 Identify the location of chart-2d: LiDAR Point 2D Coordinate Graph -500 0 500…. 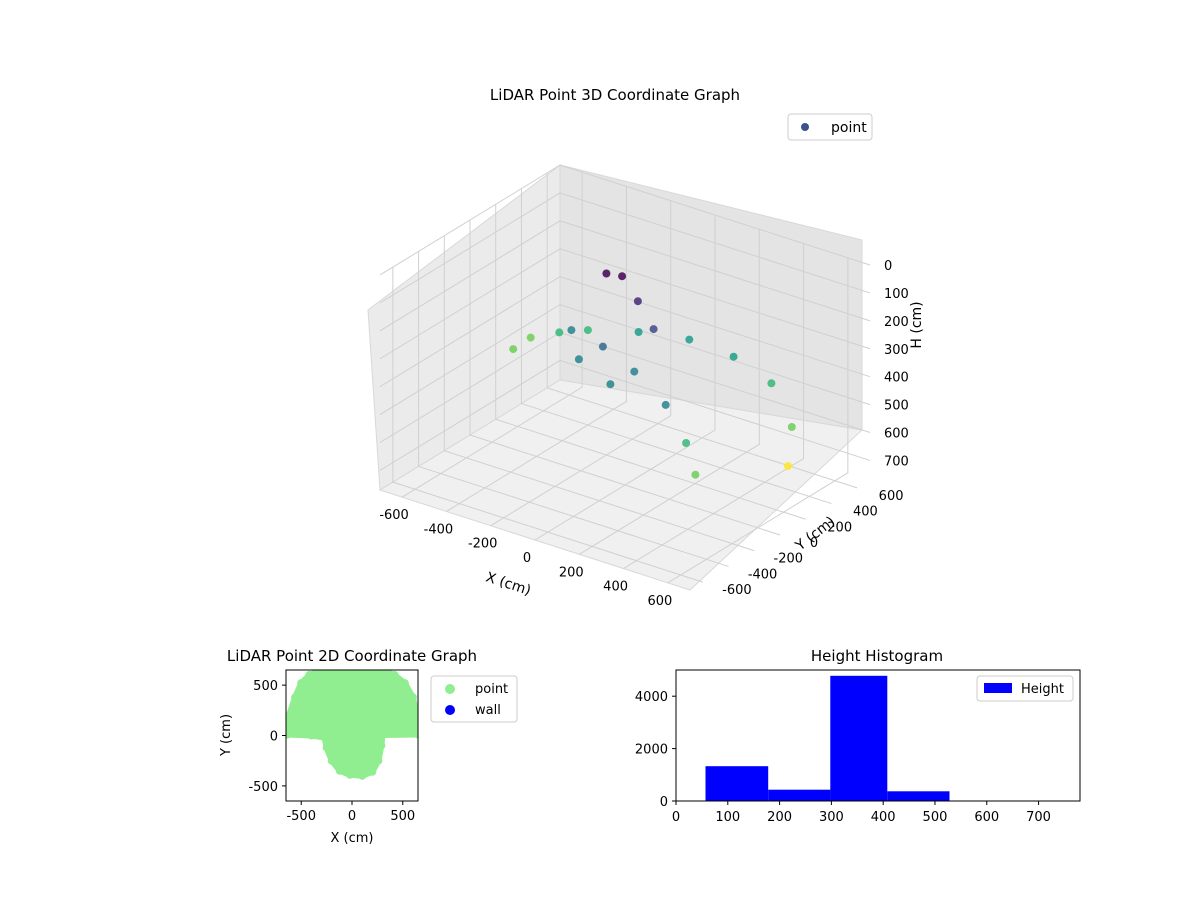
(368, 746).